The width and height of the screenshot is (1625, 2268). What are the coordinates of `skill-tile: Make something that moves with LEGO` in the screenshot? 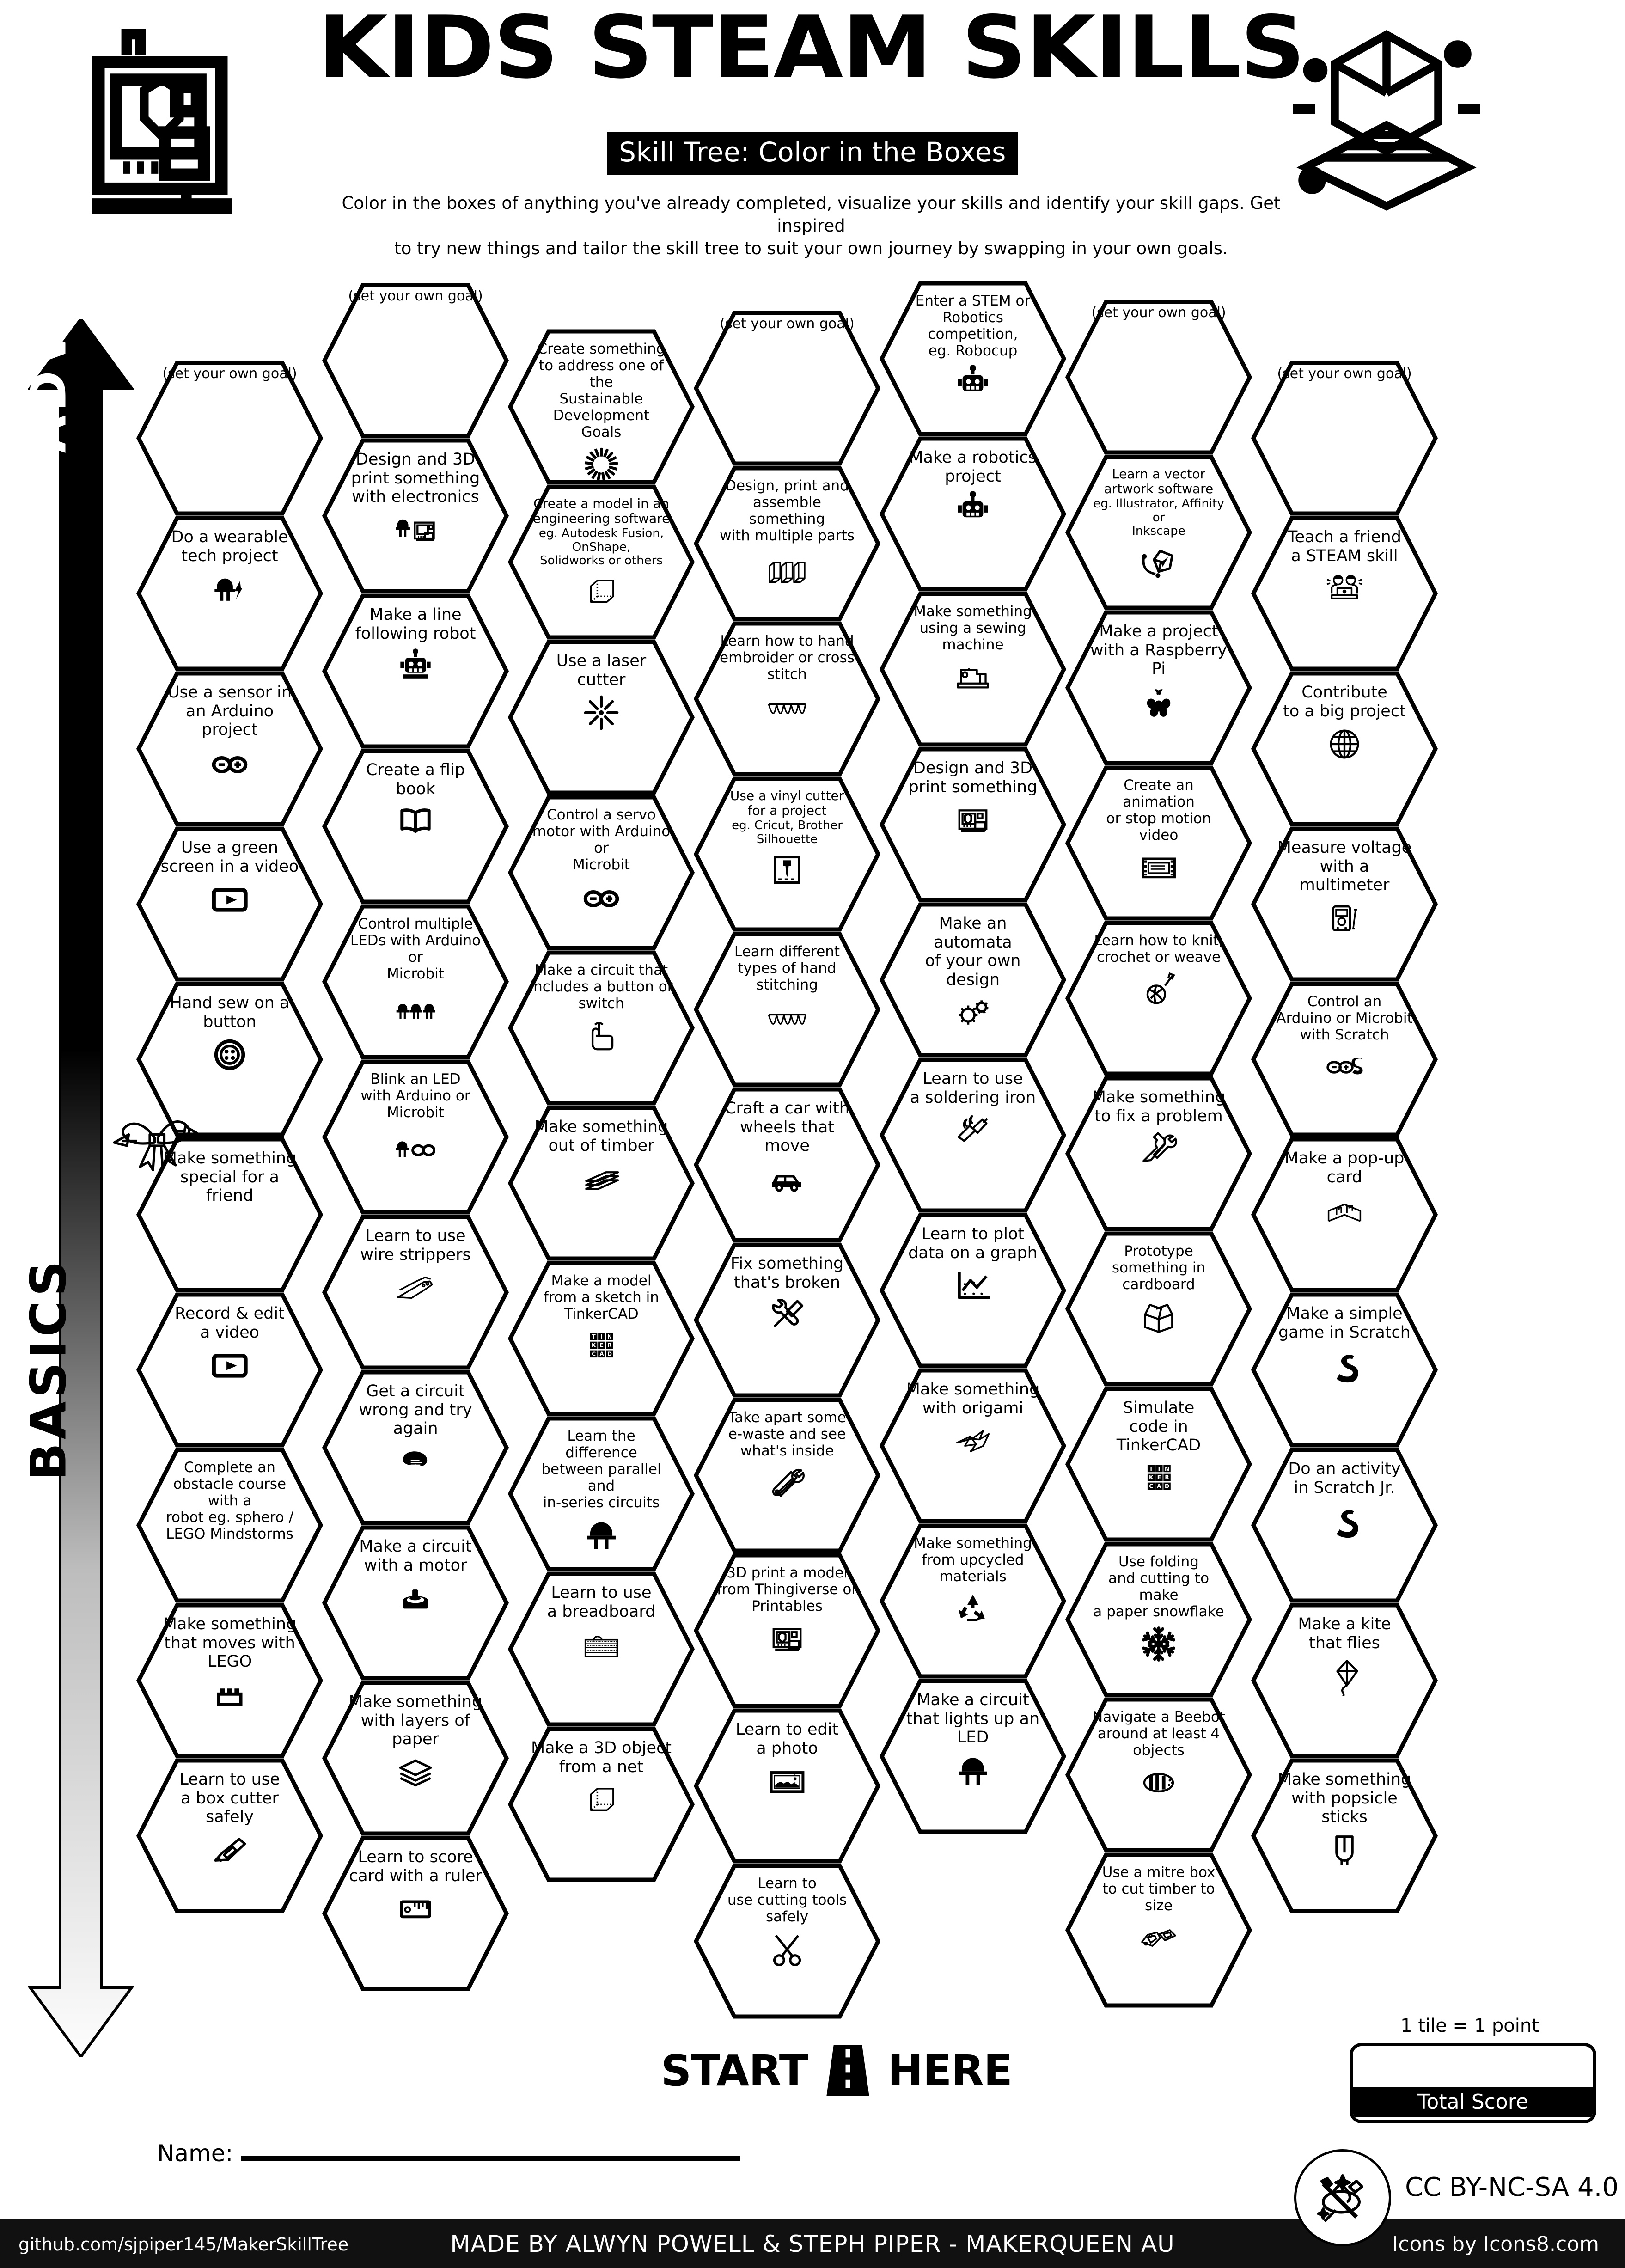 It's located at (230, 1680).